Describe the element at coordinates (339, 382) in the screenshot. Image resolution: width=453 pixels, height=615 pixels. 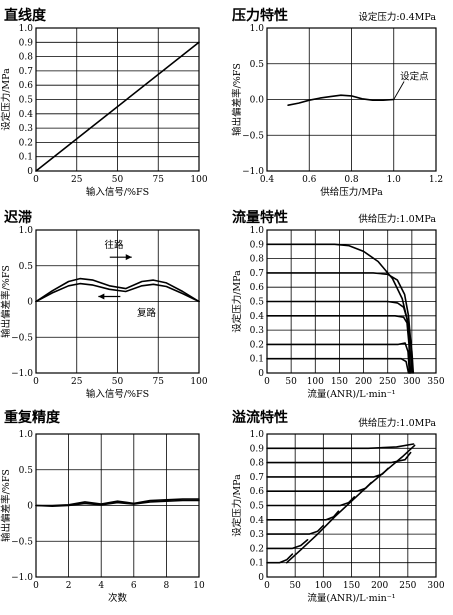
I see `x-tick-label: 150` at that location.